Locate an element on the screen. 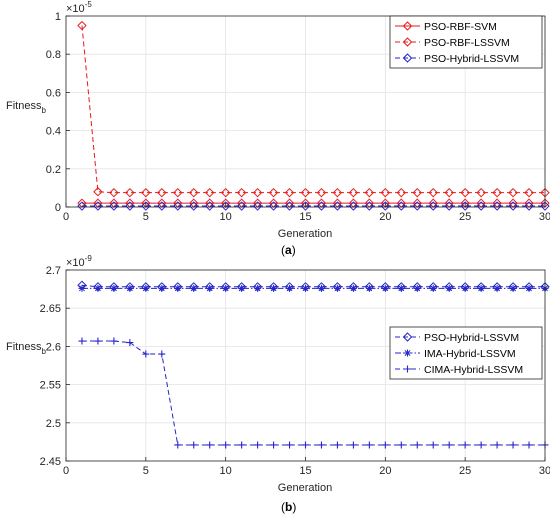 This screenshot has height=519, width=550. y-tick-label: 1 is located at coordinates (58, 17).